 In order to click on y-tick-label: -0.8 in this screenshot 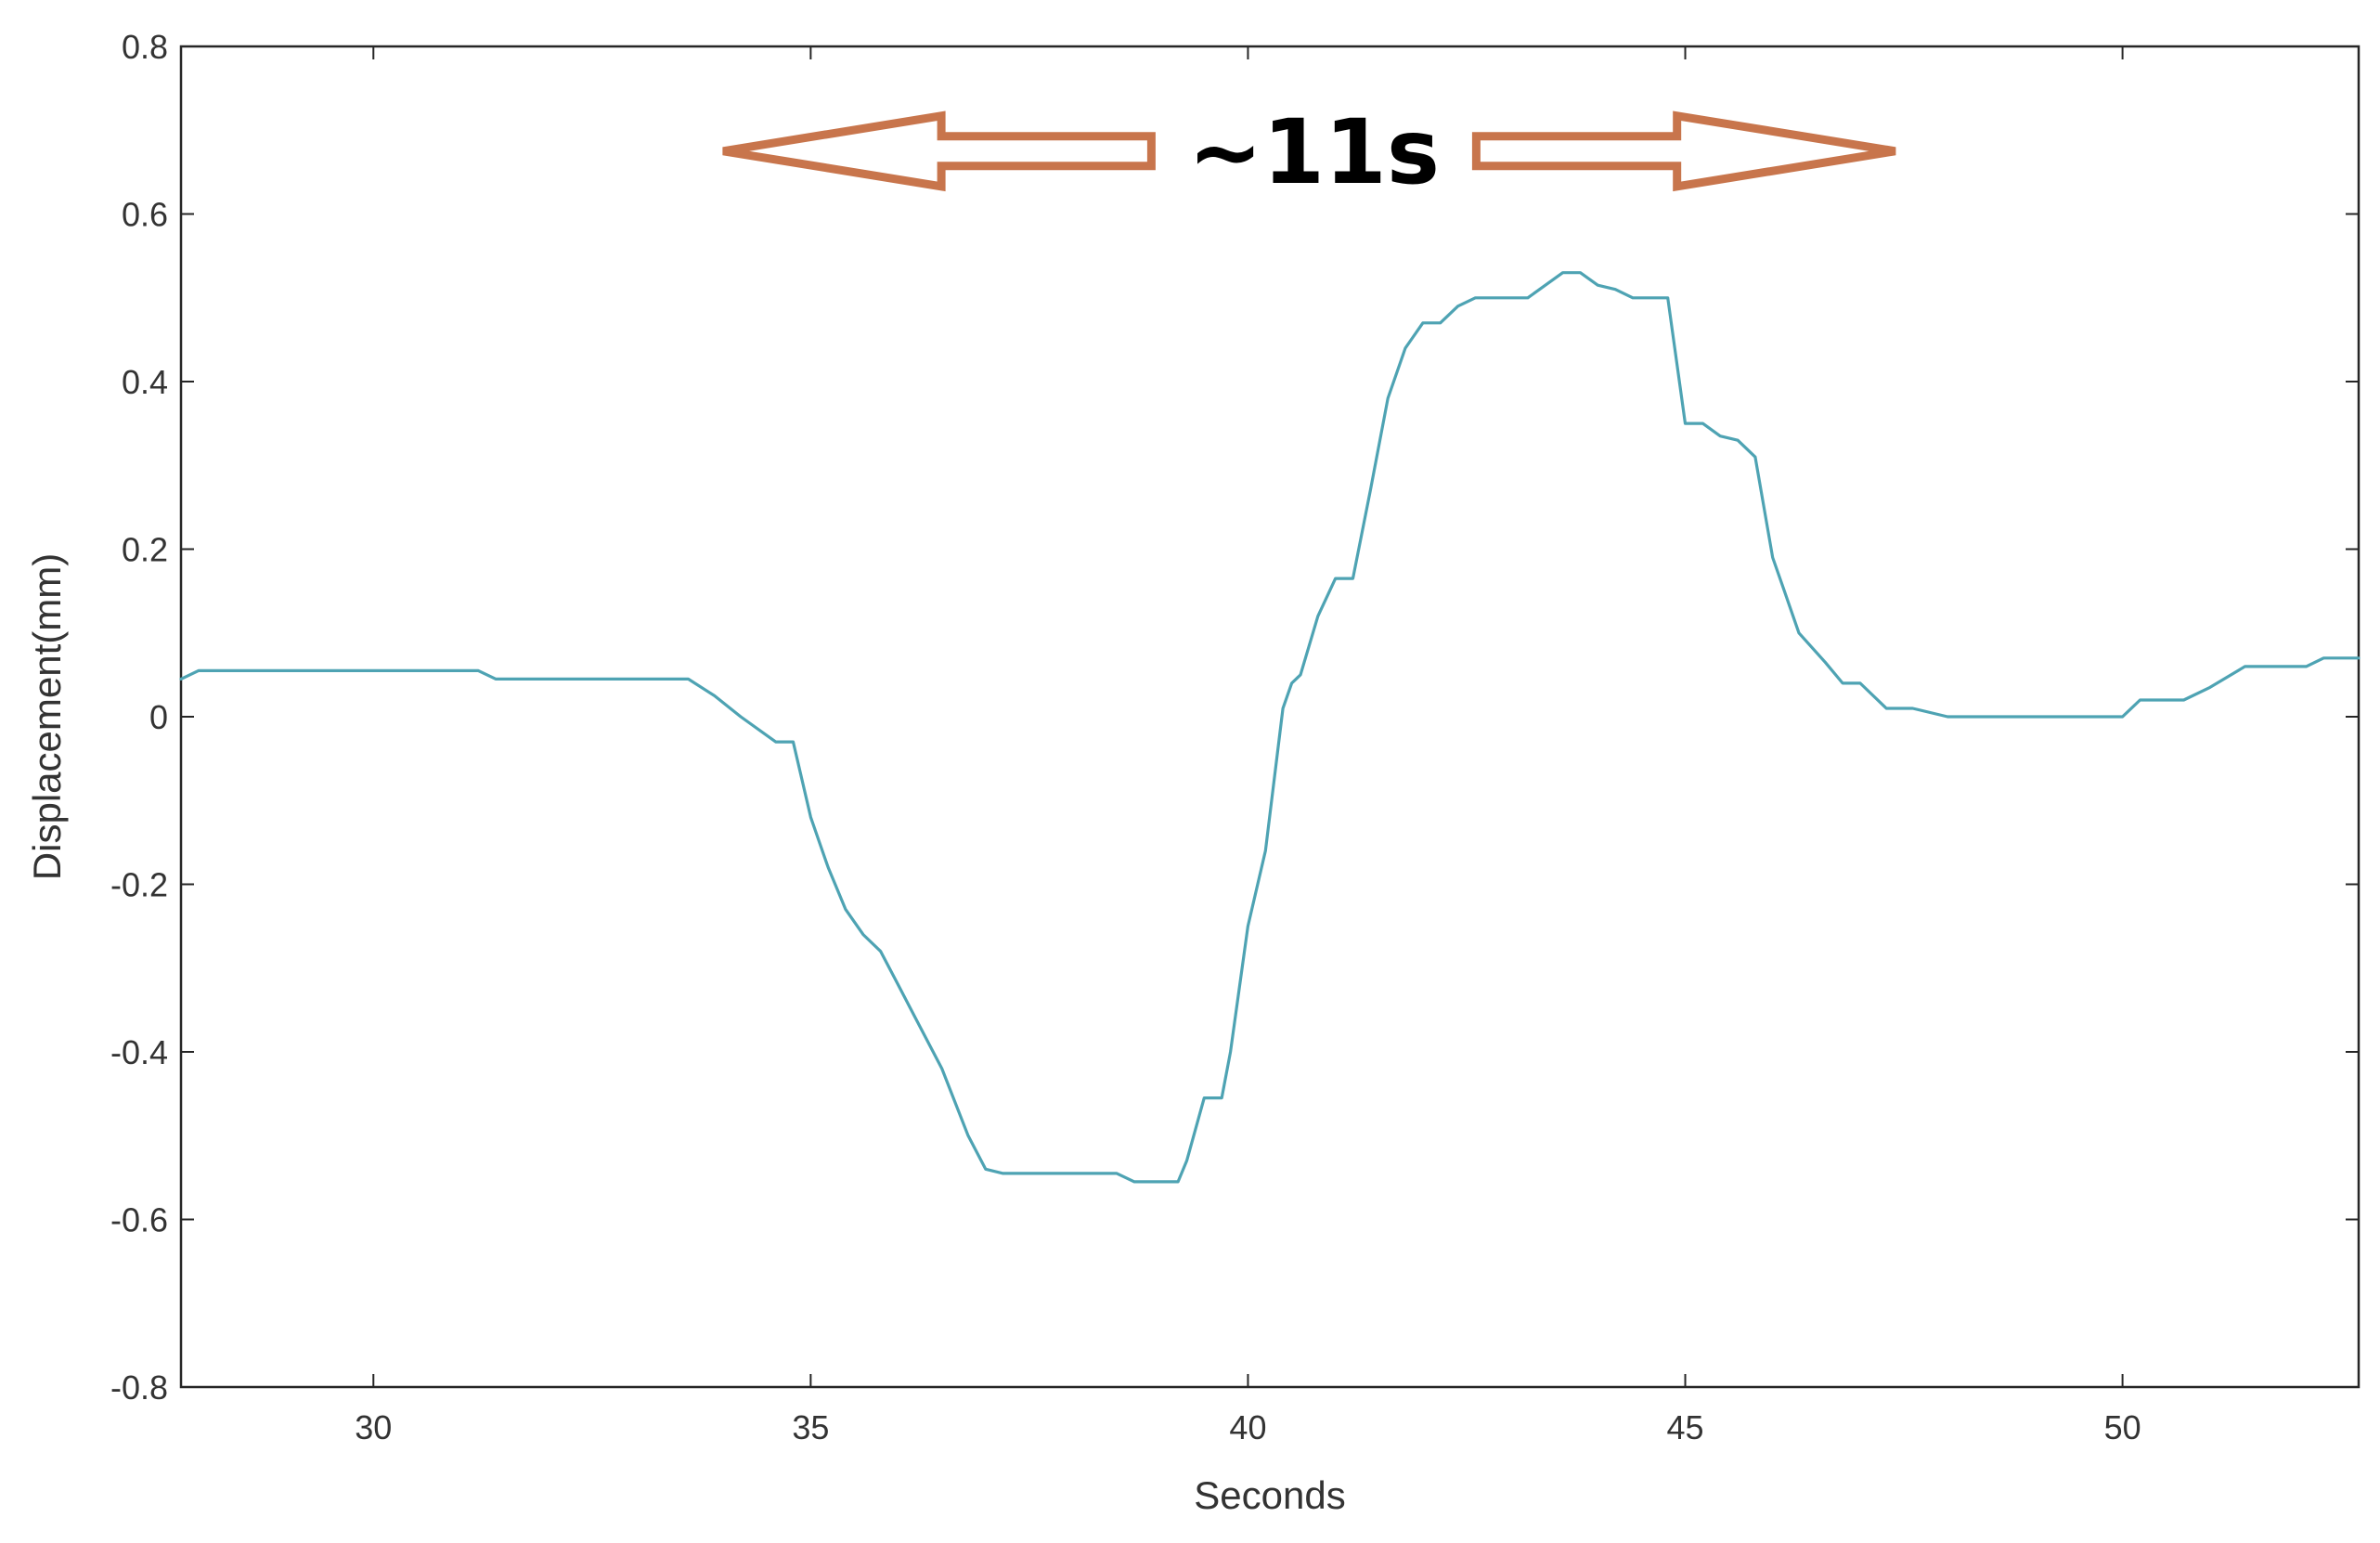, I will do `click(139, 1387)`.